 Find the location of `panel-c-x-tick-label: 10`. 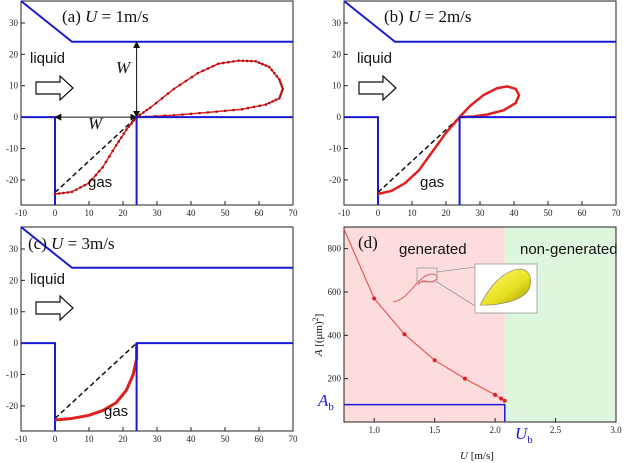

panel-c-x-tick-label: 10 is located at coordinates (90, 439).